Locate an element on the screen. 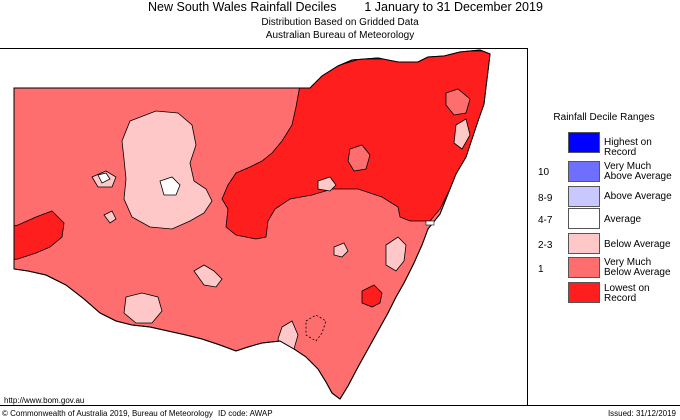 This screenshot has height=420, width=680. label-highest: Highest on Record is located at coordinates (628, 147).